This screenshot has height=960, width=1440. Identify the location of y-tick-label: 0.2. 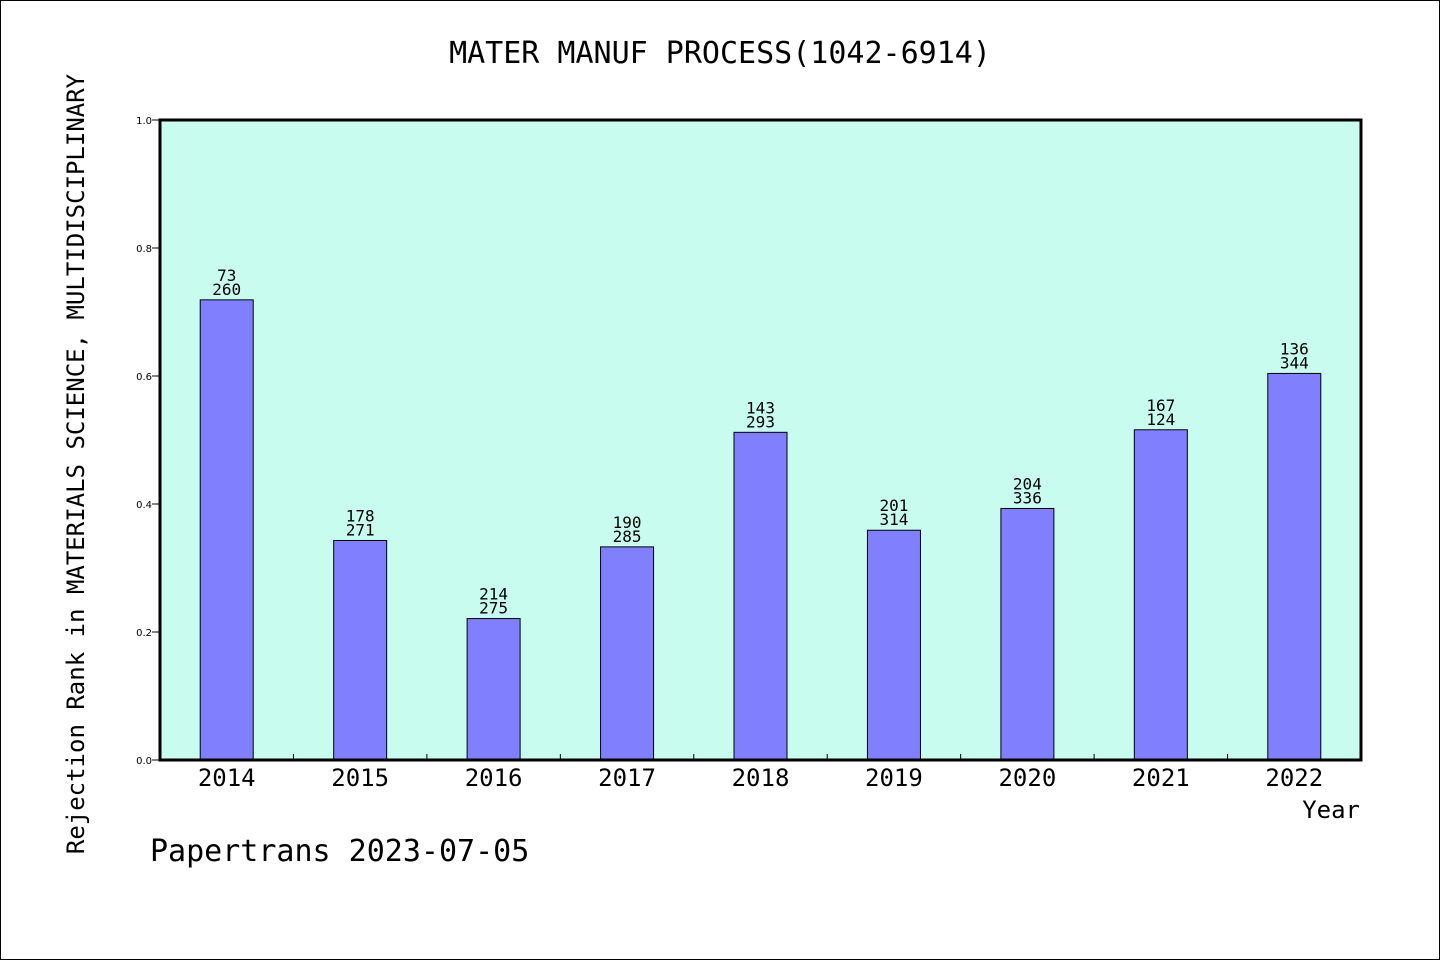
(144, 633).